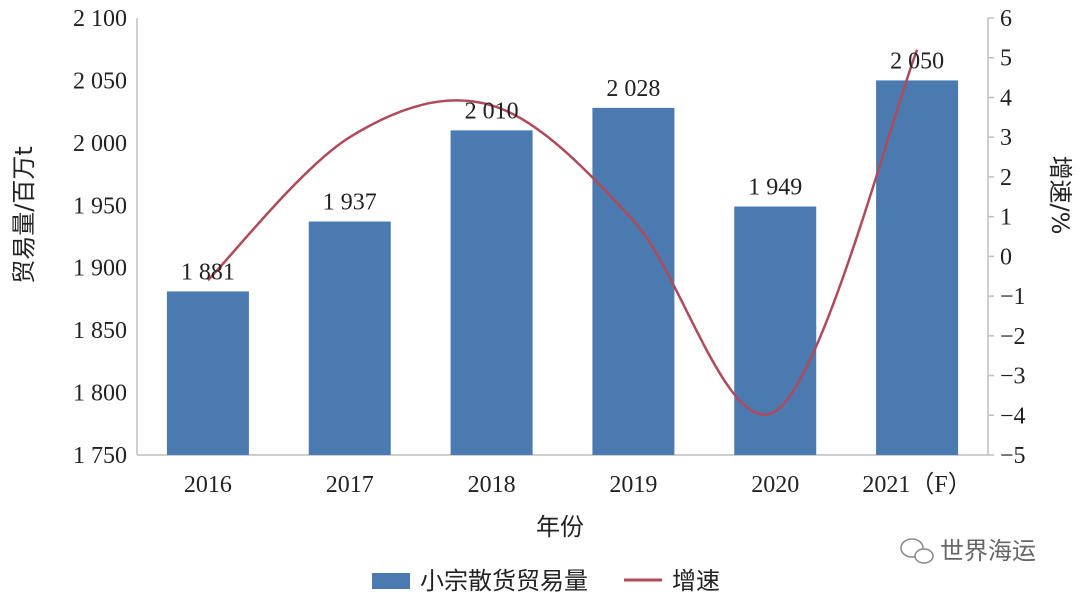 Image resolution: width=1080 pixels, height=600 pixels. I want to click on x-tick-label: 2020, so click(775, 485).